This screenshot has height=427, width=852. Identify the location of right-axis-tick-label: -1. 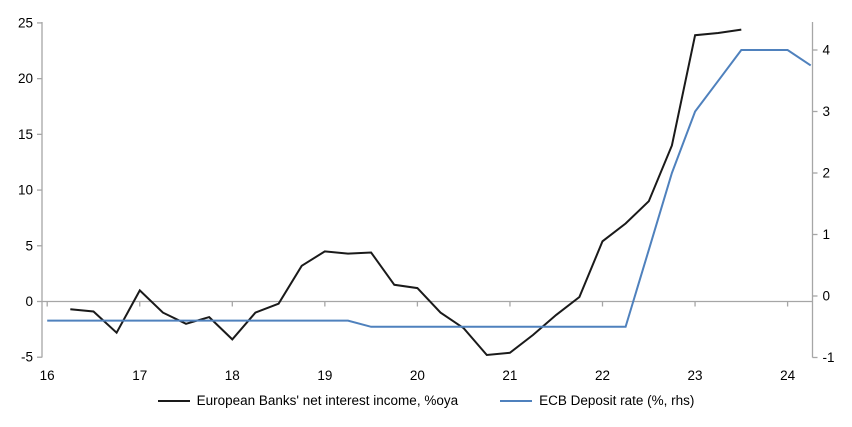
(829, 357).